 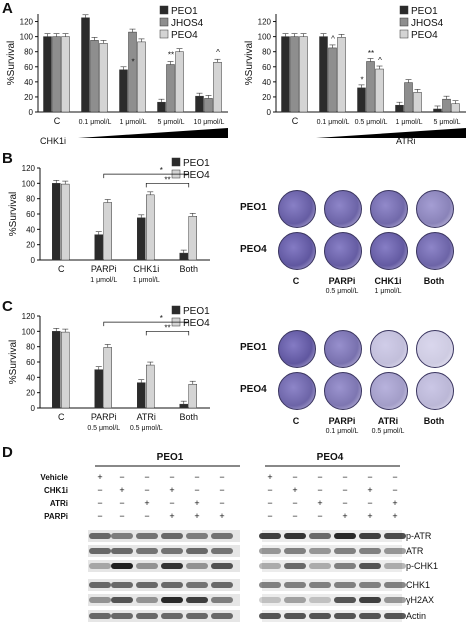 What do you see at coordinates (419, 536) in the screenshot?
I see `protein-label: p-ATR` at bounding box center [419, 536].